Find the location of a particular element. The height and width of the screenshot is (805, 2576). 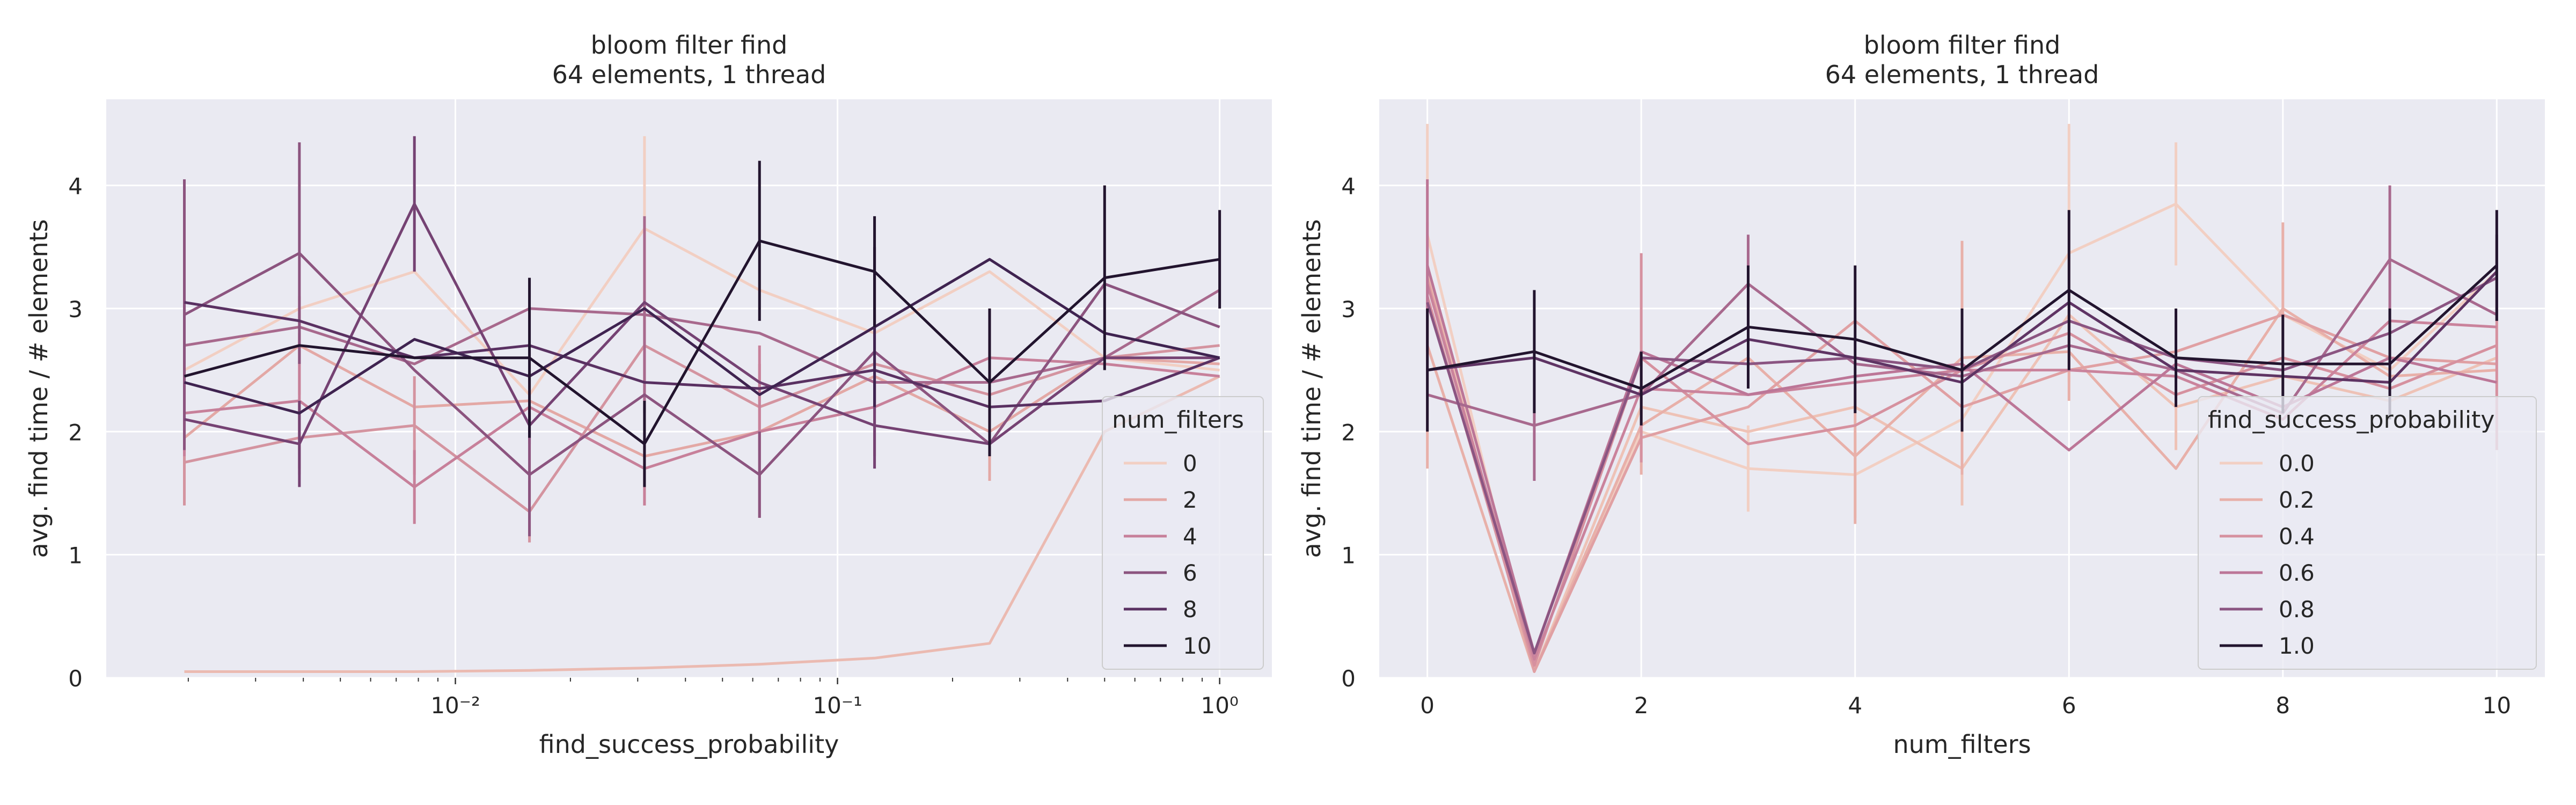

legend-label: 4 is located at coordinates (1190, 536).